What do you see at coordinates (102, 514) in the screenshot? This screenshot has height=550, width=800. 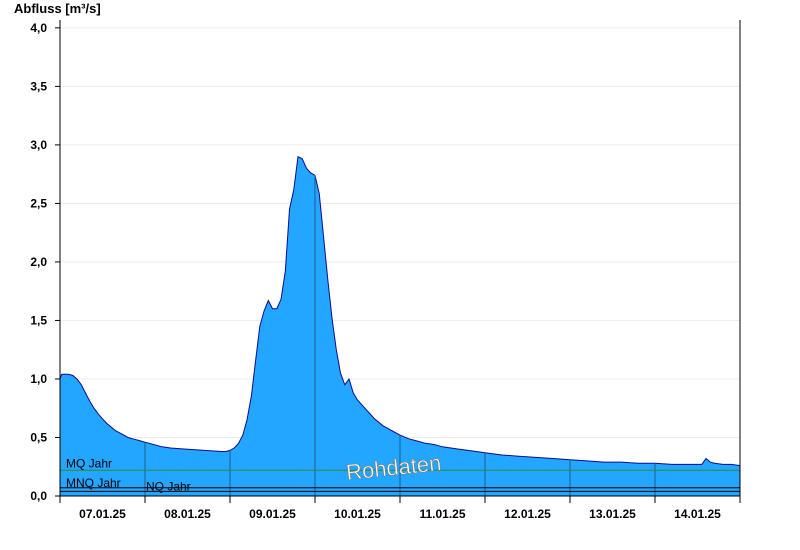 I see `x-tick-label-0: 07.01.25` at bounding box center [102, 514].